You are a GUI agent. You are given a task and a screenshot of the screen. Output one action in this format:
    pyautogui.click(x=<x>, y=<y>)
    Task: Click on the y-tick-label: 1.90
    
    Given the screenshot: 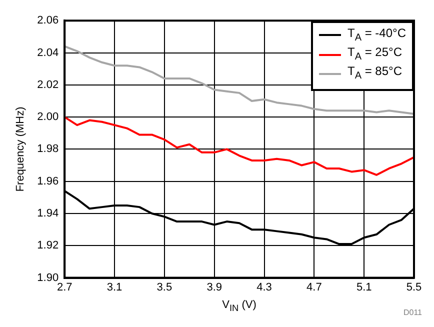 What is the action you would take?
    pyautogui.click(x=48, y=278)
    